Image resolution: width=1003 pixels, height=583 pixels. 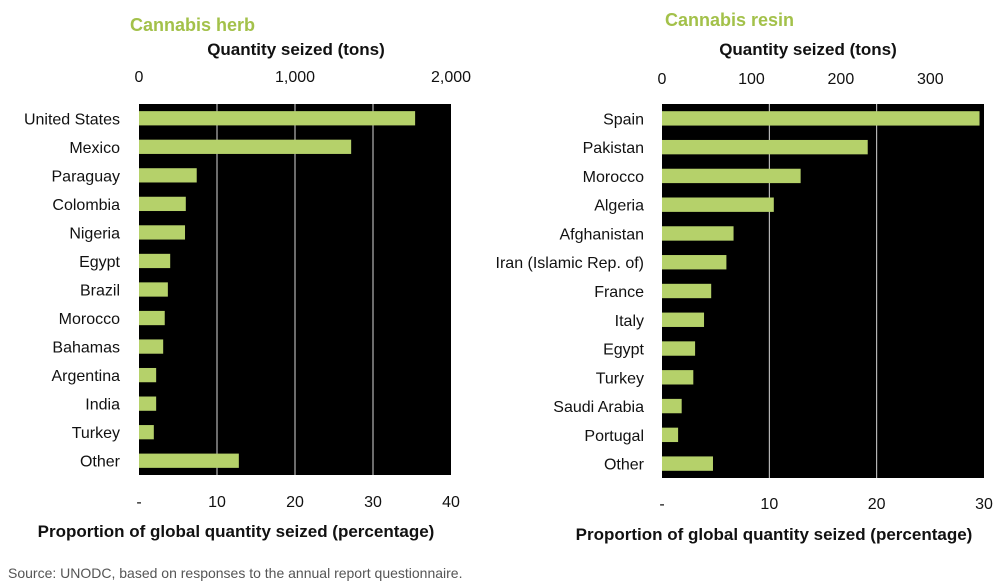 What do you see at coordinates (601, 234) in the screenshot?
I see `category-label: Afghanistan` at bounding box center [601, 234].